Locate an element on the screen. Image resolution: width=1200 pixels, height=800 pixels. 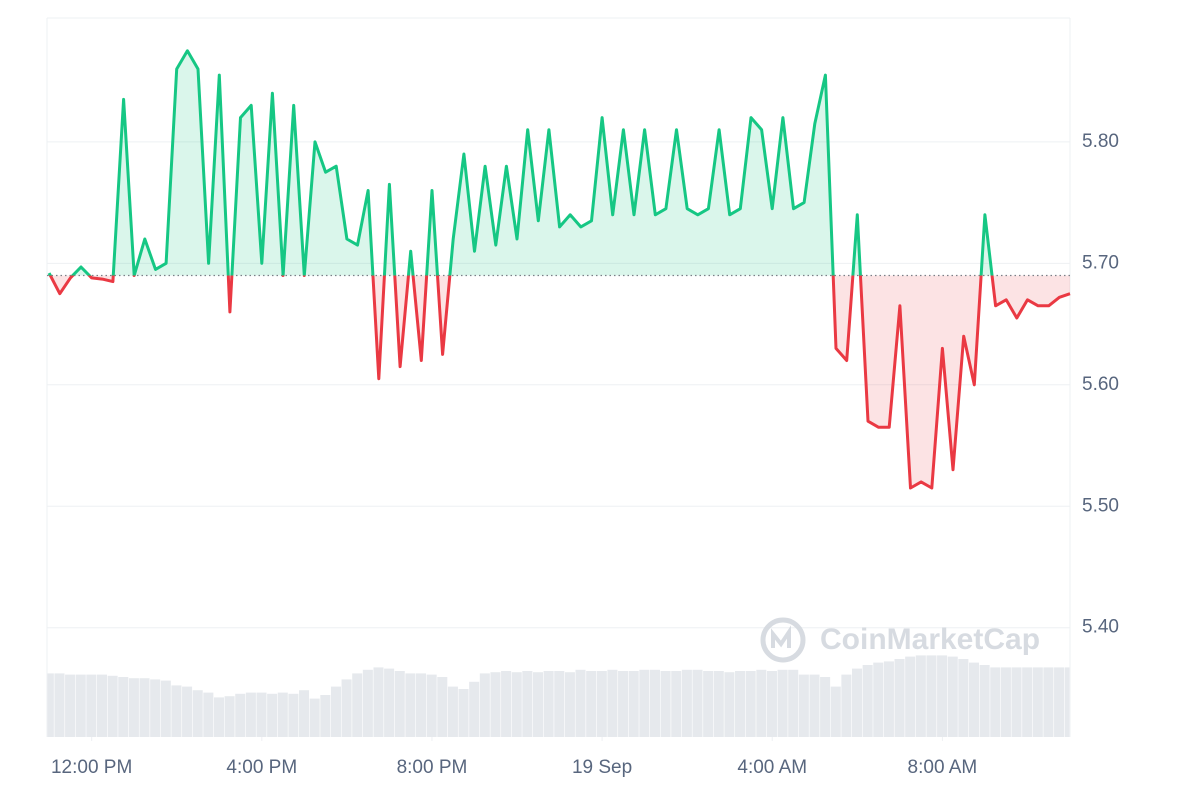
watermark: CoinMarketCap is located at coordinates (900, 640).